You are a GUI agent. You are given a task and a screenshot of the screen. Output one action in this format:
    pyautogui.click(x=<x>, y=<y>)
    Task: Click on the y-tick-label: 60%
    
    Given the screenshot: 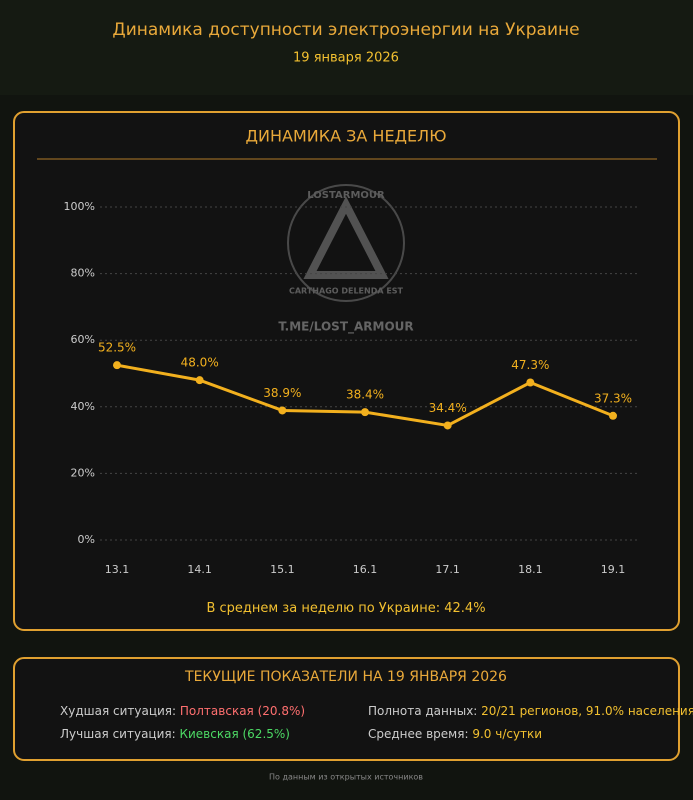 What is the action you would take?
    pyautogui.click(x=83, y=339)
    